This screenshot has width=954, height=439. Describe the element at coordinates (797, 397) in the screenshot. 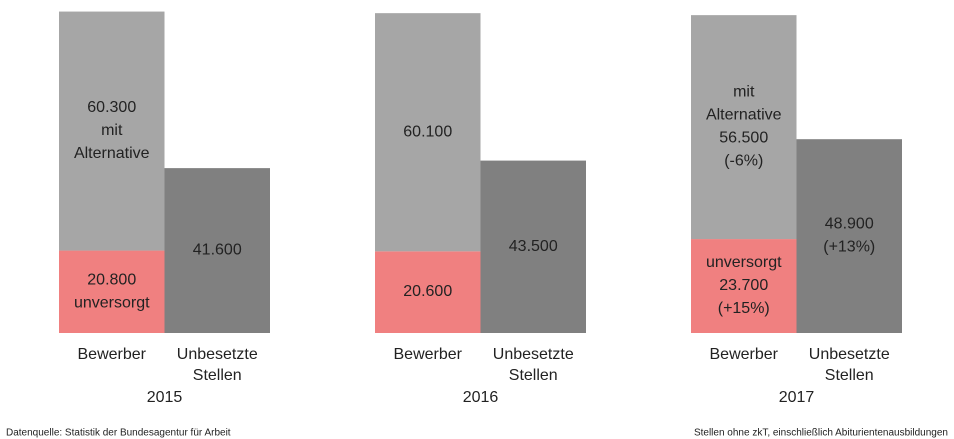

I see `group-label: 2017` at that location.